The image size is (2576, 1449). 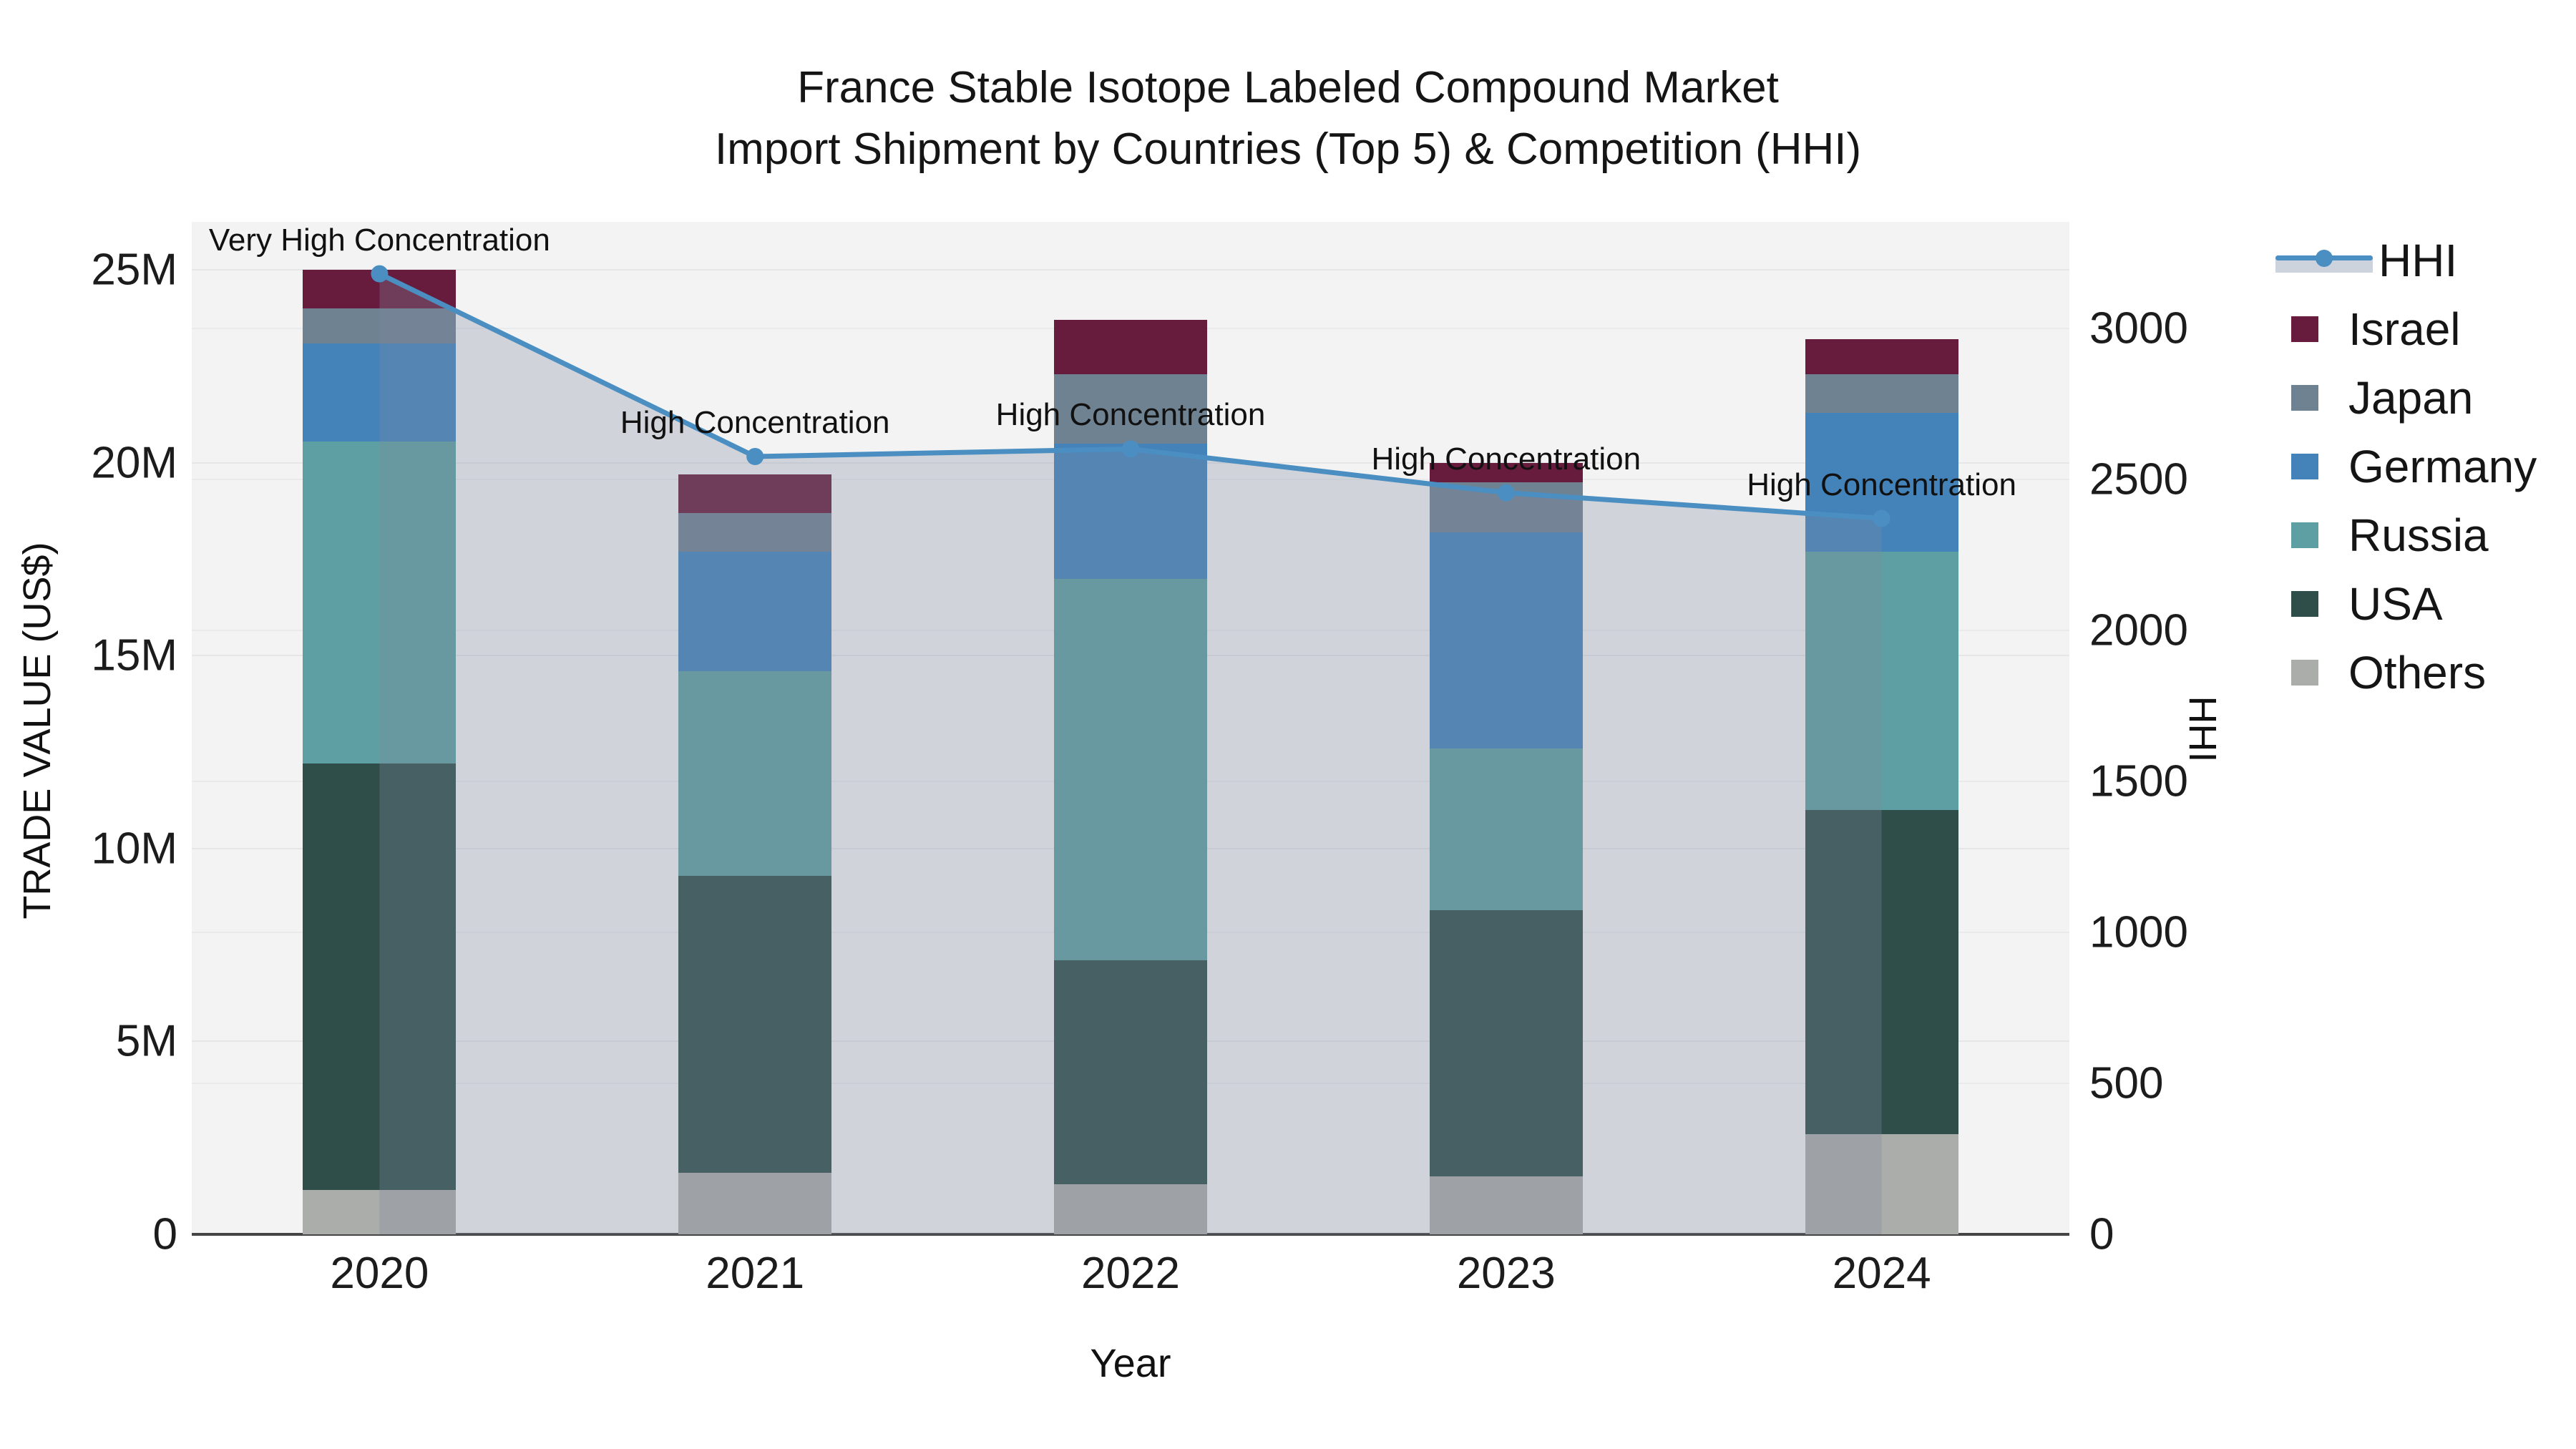 I want to click on legend-item-others: Others, so click(x=2406, y=672).